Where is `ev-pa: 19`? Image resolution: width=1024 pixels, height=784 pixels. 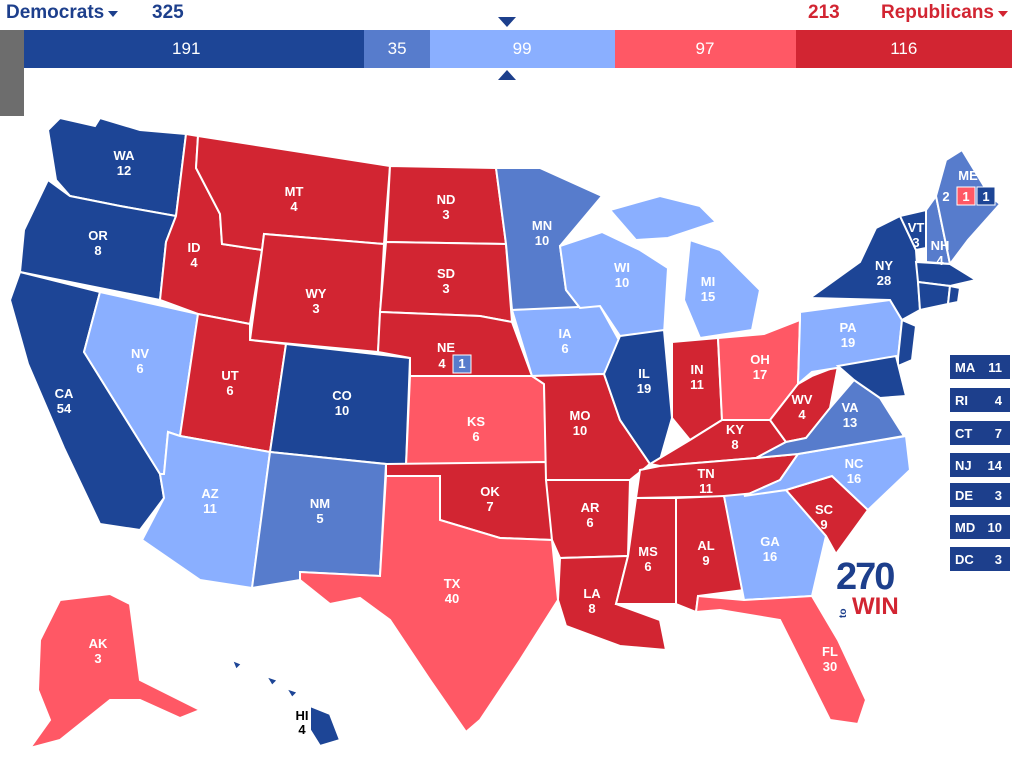
ev-pa: 19 is located at coordinates (848, 342).